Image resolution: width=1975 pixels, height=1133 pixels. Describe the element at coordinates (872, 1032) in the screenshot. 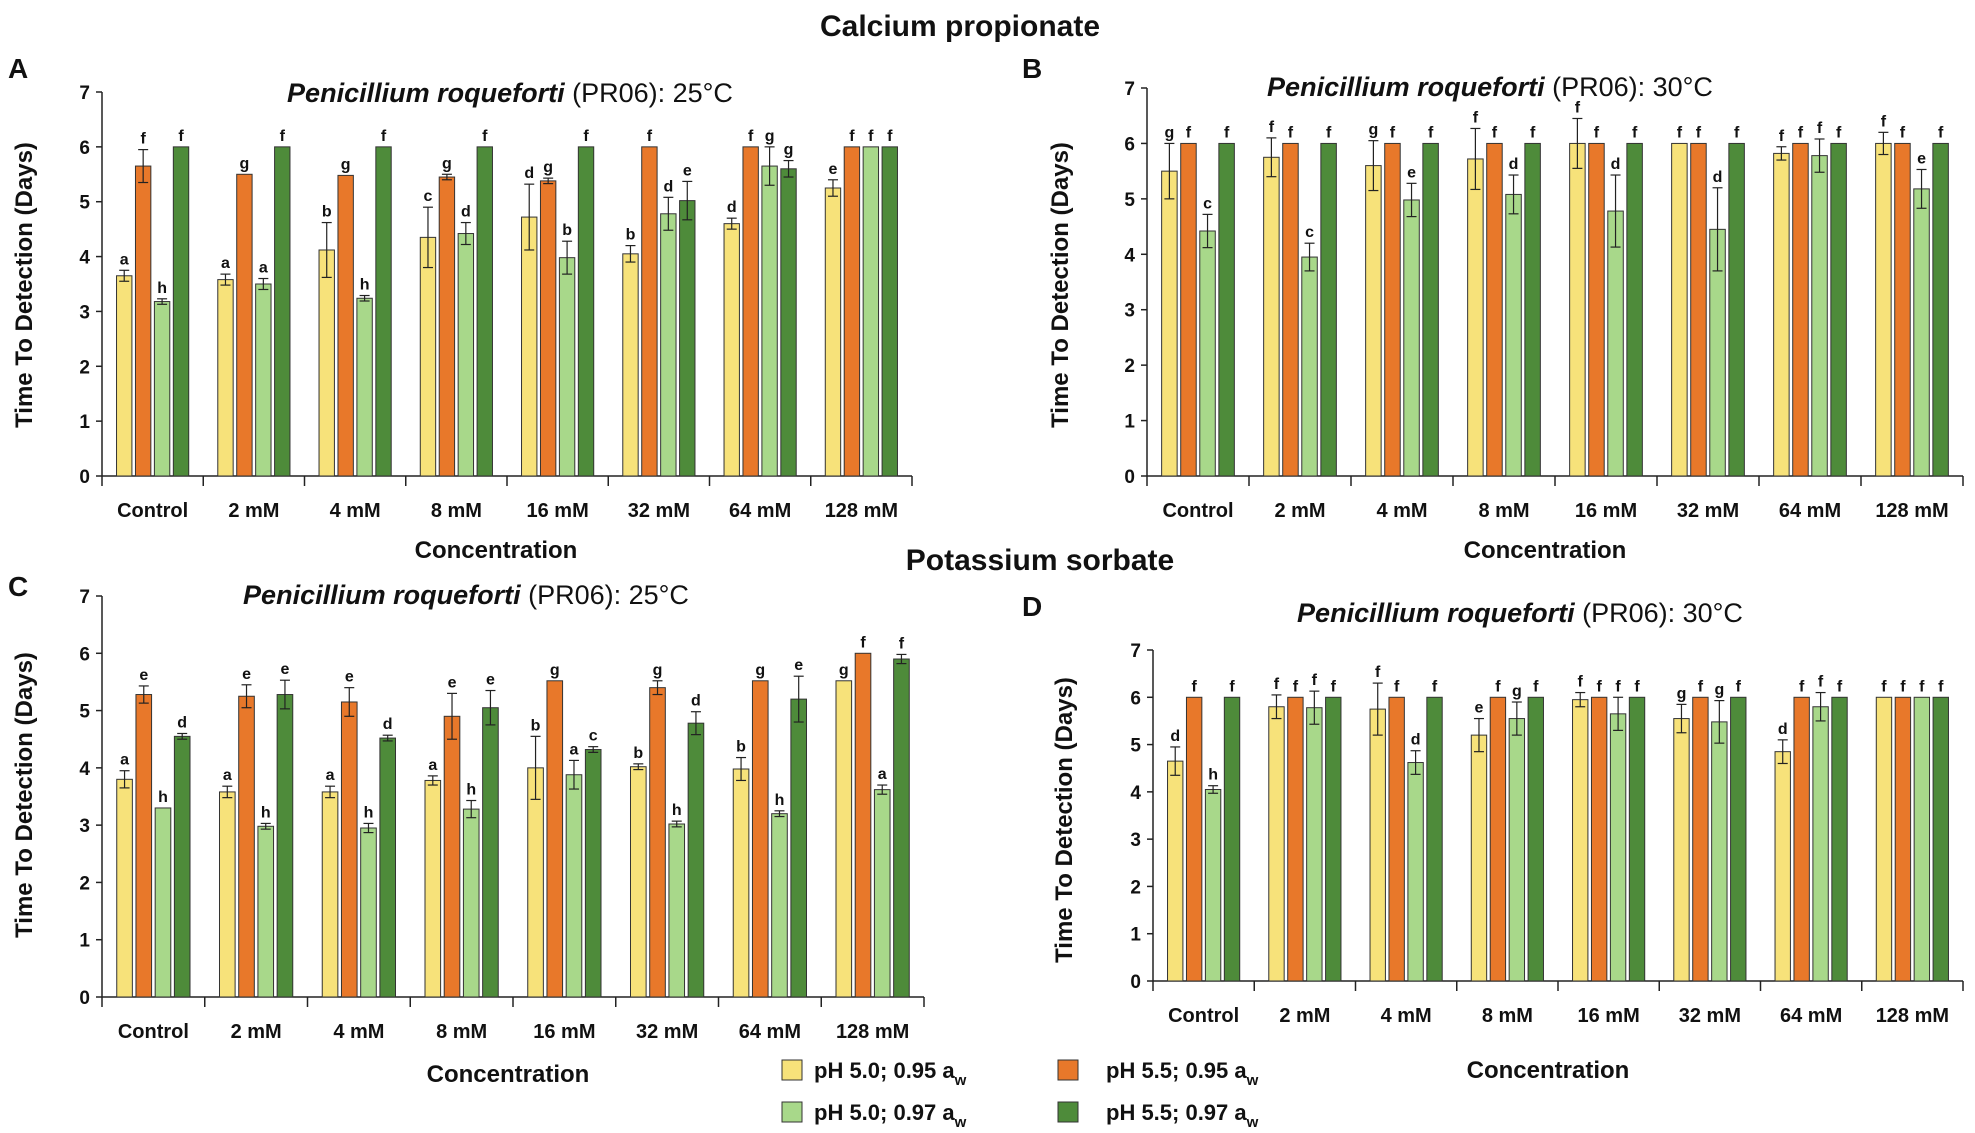

I see `category-label: 128 mM` at that location.